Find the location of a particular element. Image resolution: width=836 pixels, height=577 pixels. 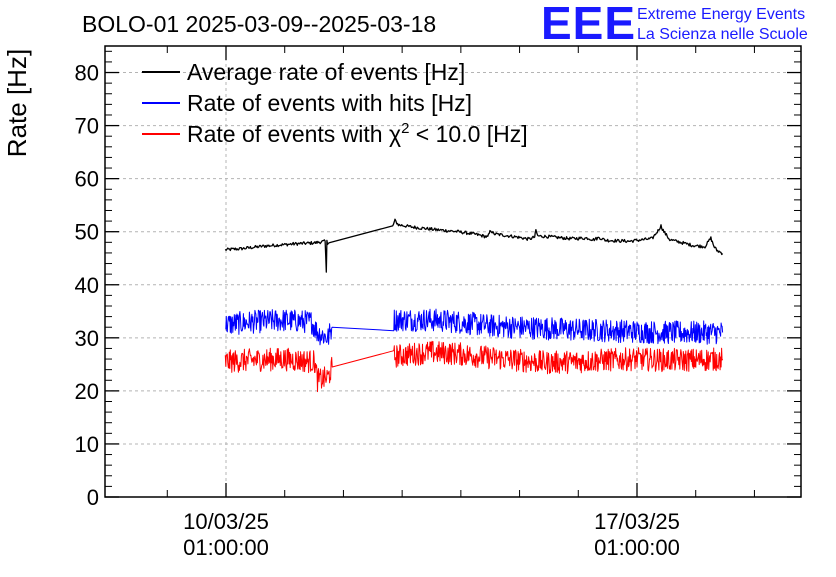

legend-label-series-1: Rate of events with hits [Hz] is located at coordinates (329, 103).